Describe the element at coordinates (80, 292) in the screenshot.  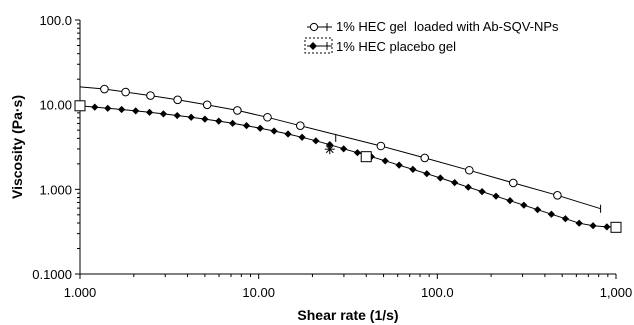
I see `x-tick-label: 1.000` at that location.